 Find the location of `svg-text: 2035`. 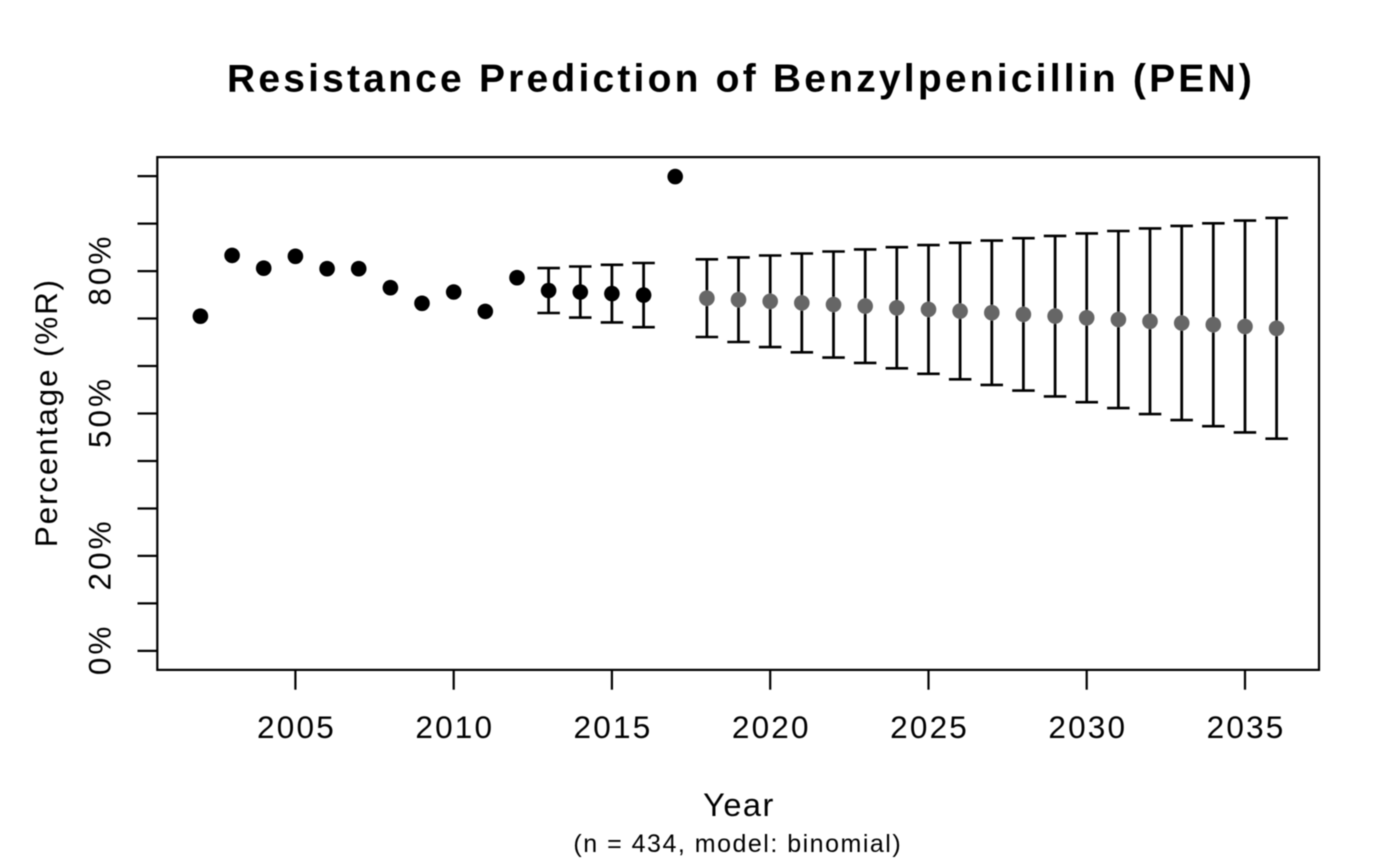

svg-text: 2035 is located at coordinates (1246, 727).